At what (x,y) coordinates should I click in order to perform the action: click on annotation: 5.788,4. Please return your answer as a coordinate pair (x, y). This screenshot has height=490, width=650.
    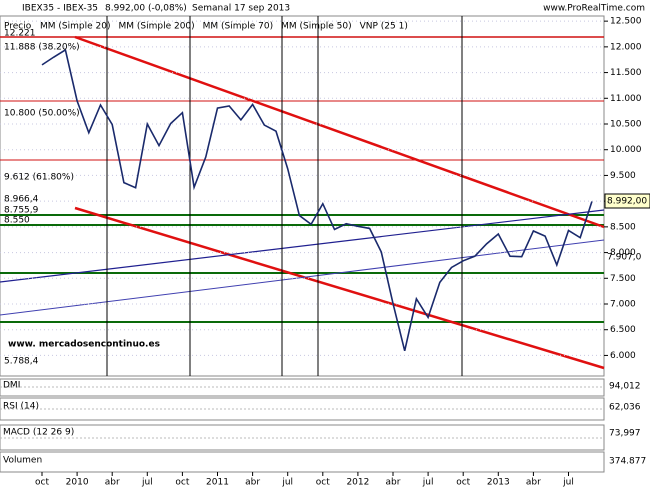
    Looking at the image, I should click on (21, 362).